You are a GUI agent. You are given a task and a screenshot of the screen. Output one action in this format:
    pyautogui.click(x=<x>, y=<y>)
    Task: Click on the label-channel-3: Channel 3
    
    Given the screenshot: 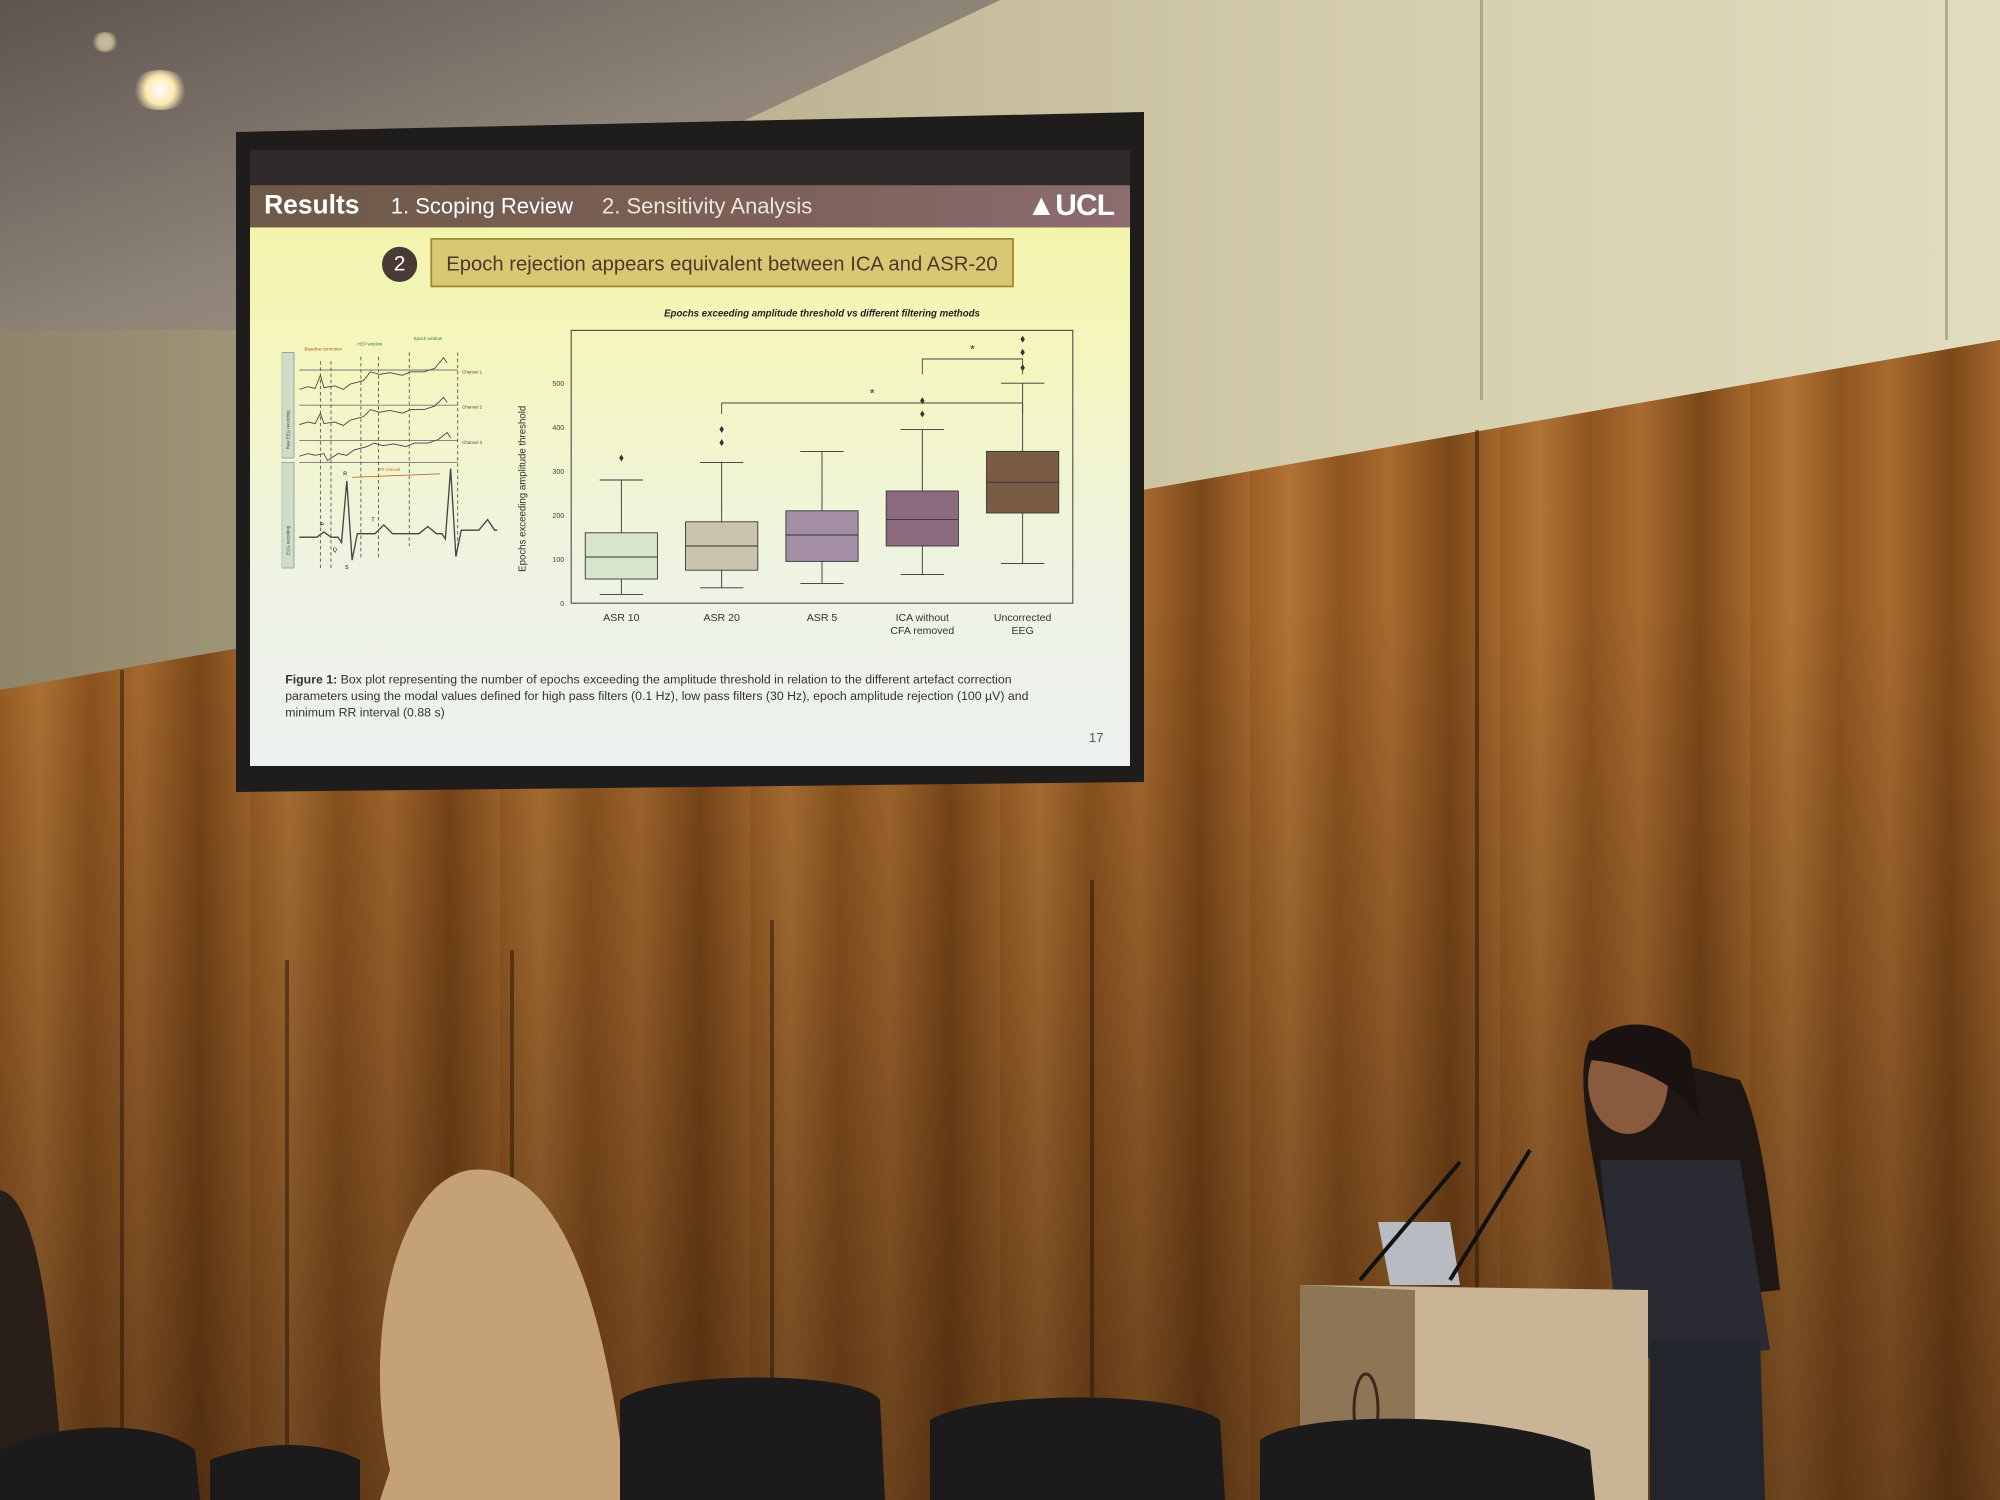 What is the action you would take?
    pyautogui.click(x=472, y=442)
    